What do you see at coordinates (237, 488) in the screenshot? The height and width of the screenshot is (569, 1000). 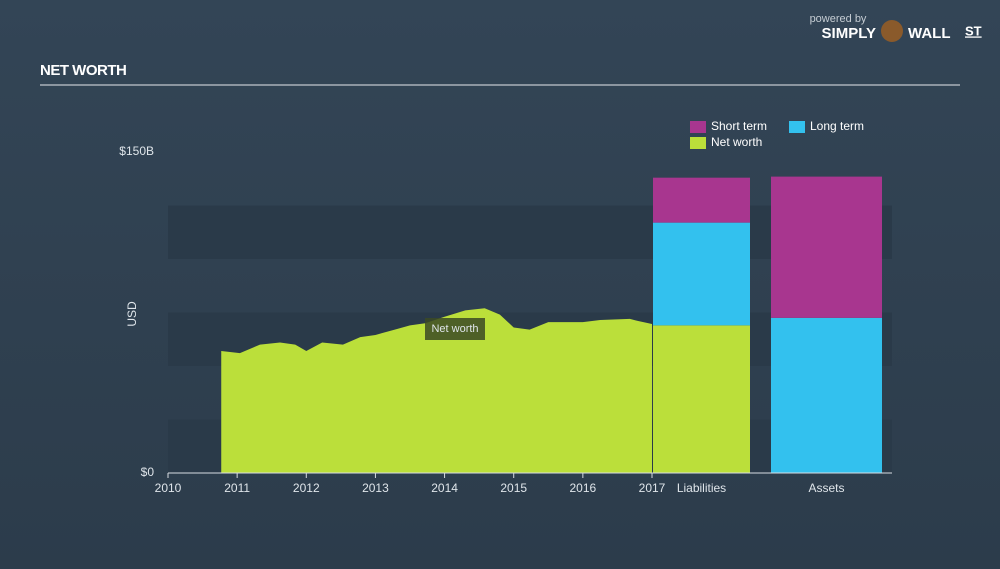 I see `x-tick-label: 2011` at bounding box center [237, 488].